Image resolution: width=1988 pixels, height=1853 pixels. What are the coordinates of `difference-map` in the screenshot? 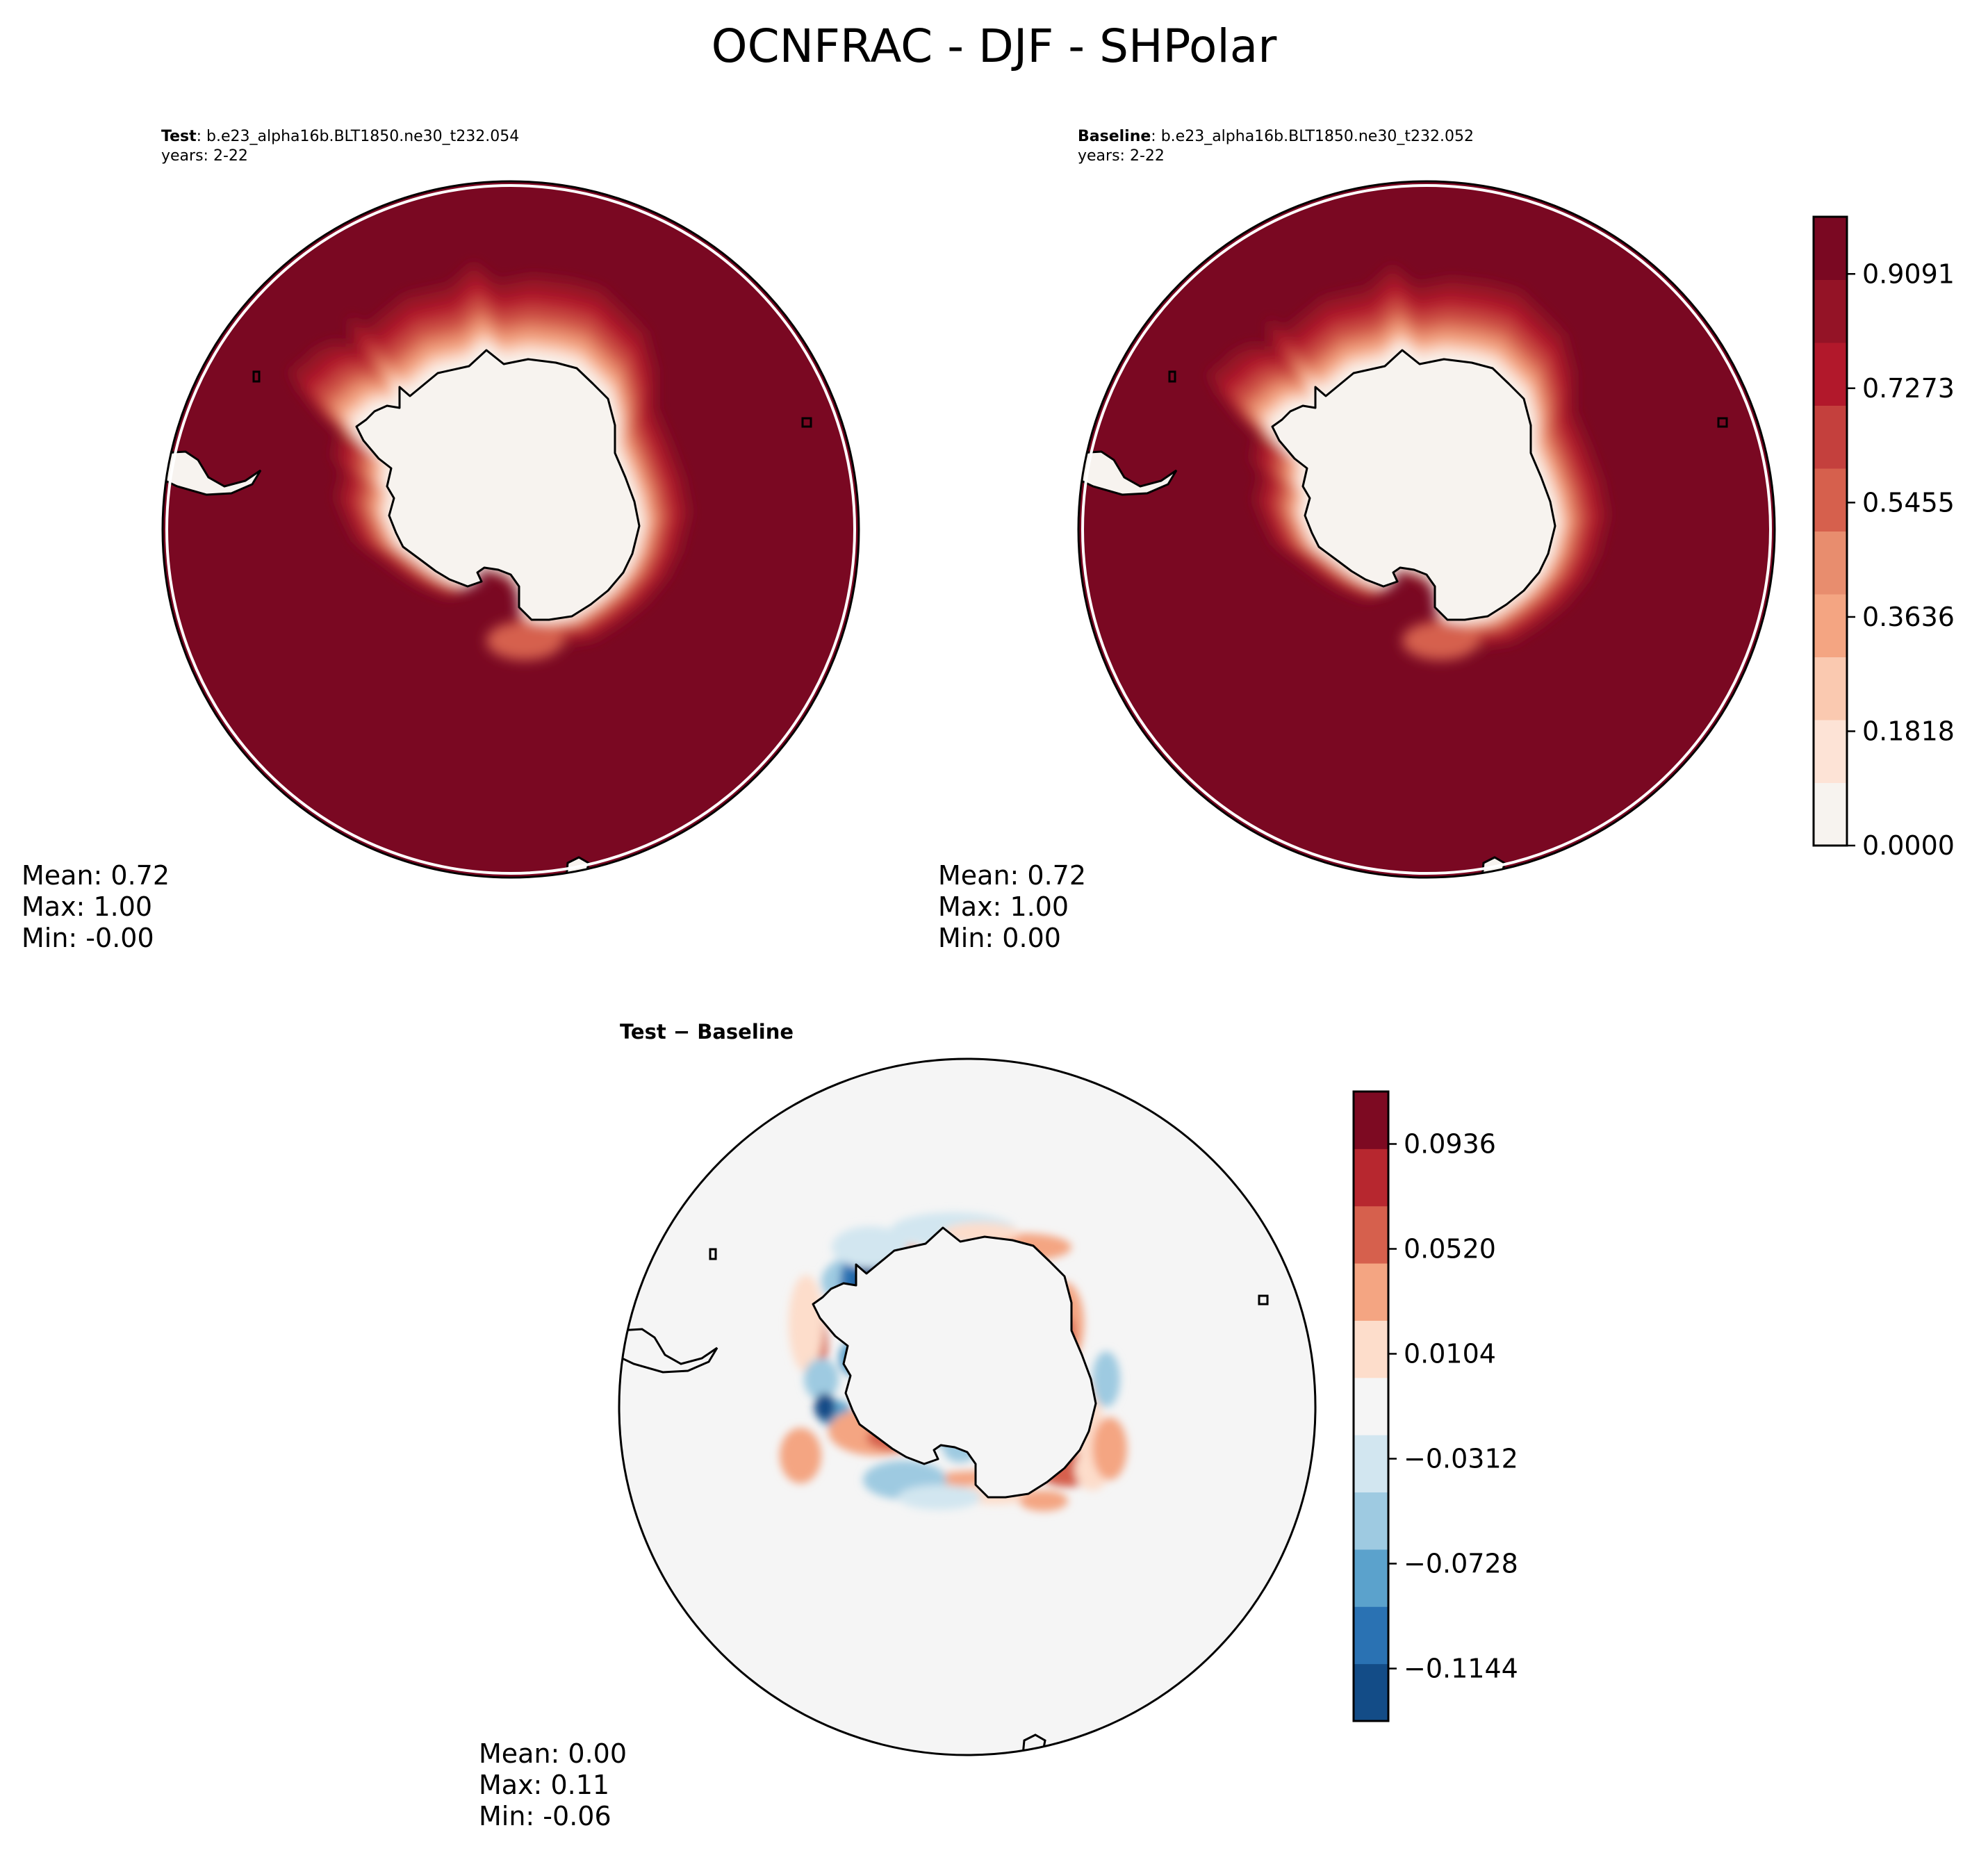 It's located at (967, 1406).